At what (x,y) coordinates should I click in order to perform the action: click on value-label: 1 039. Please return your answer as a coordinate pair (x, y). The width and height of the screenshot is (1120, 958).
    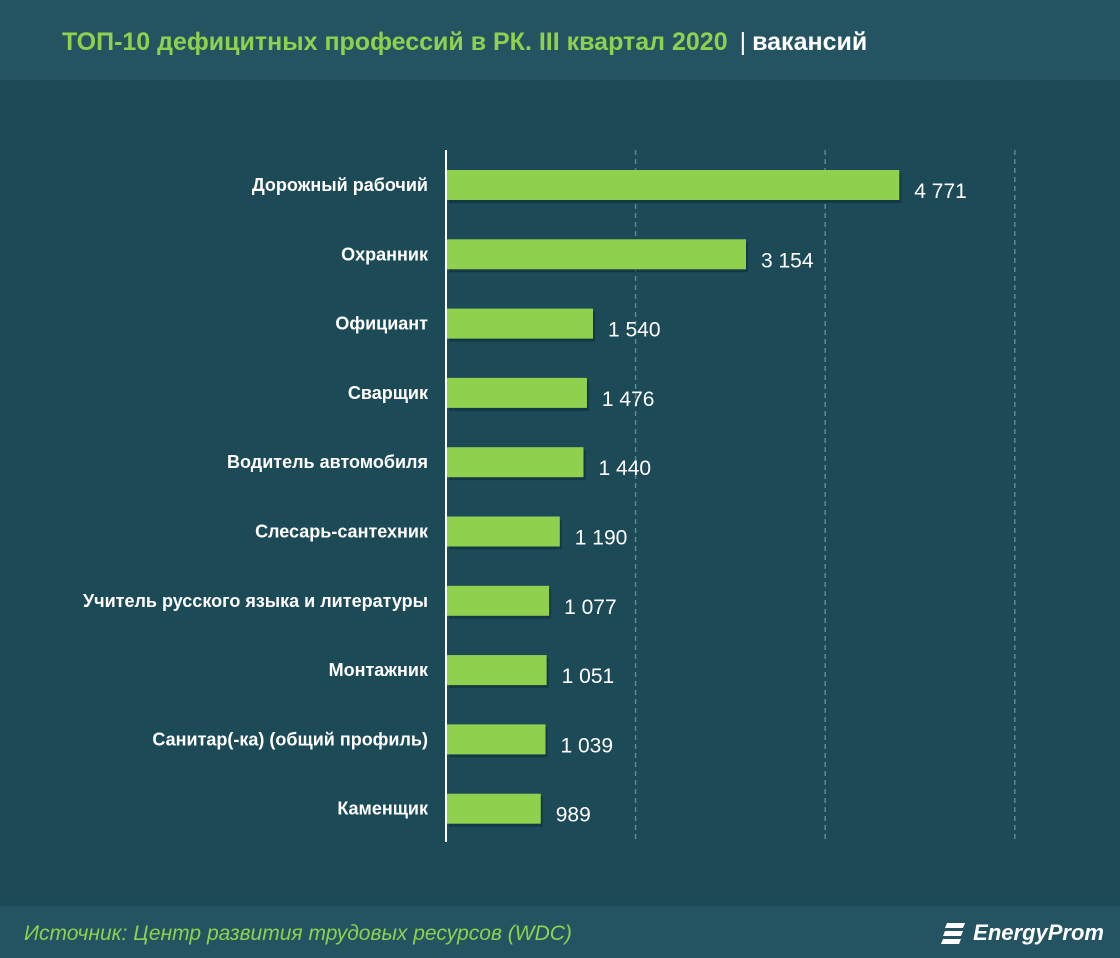
    Looking at the image, I should click on (586, 745).